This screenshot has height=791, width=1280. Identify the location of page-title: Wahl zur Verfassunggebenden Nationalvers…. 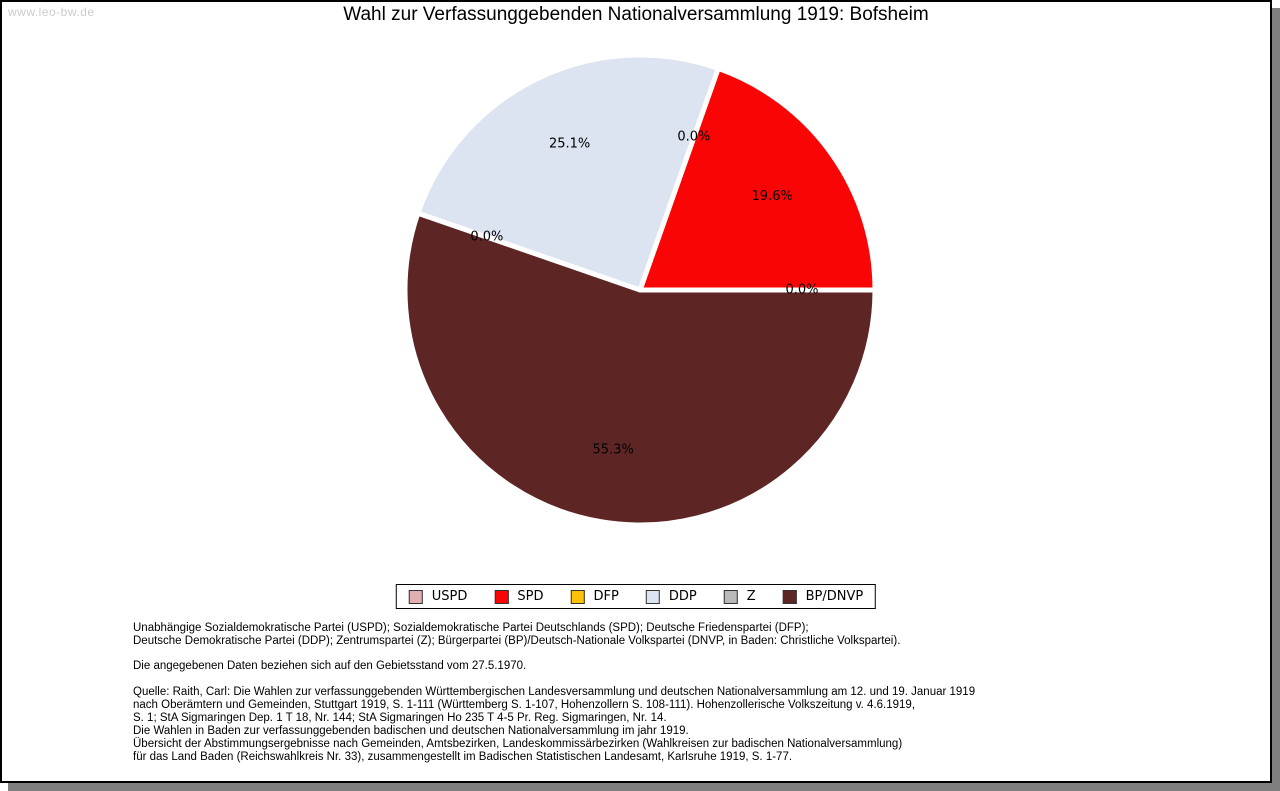
(636, 14).